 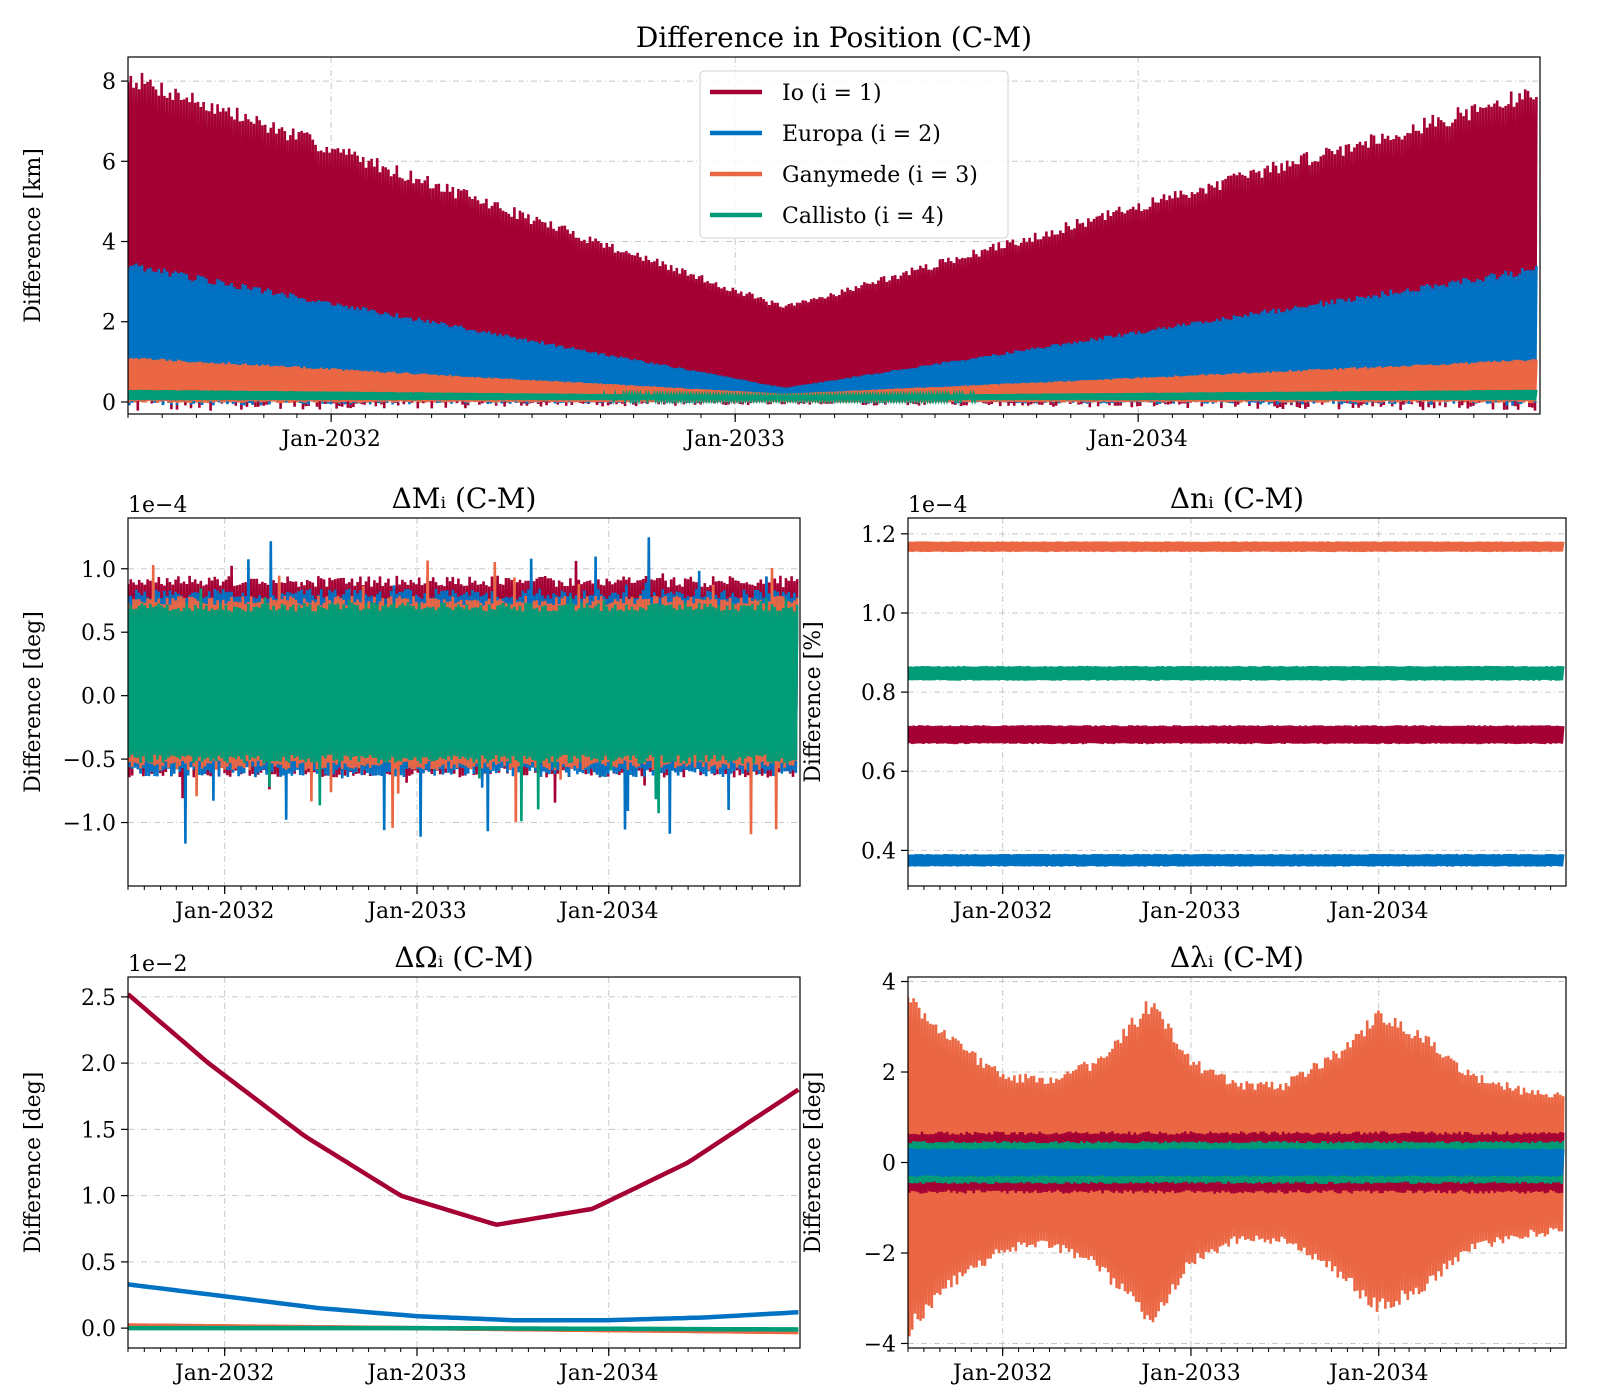 What do you see at coordinates (463, 957) in the screenshot?
I see `panel-title: ΔΩᵢ (C-M)` at bounding box center [463, 957].